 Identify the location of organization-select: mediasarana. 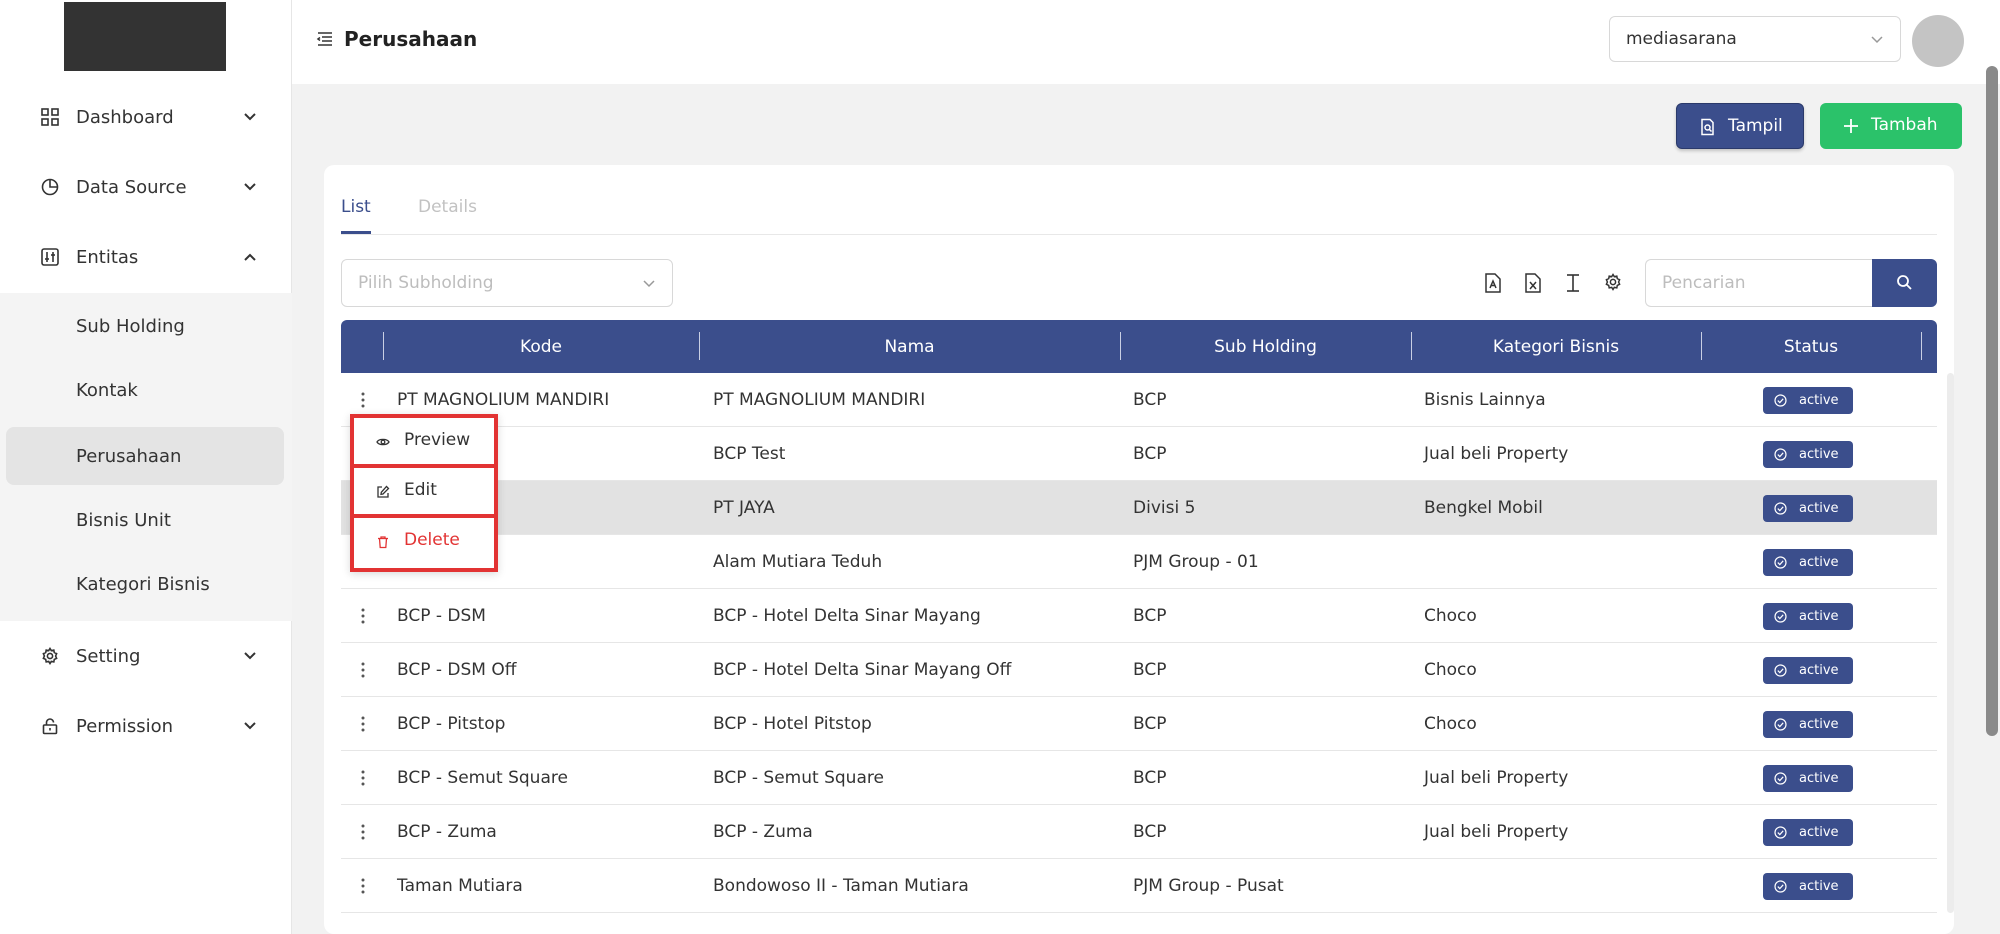
(1755, 39).